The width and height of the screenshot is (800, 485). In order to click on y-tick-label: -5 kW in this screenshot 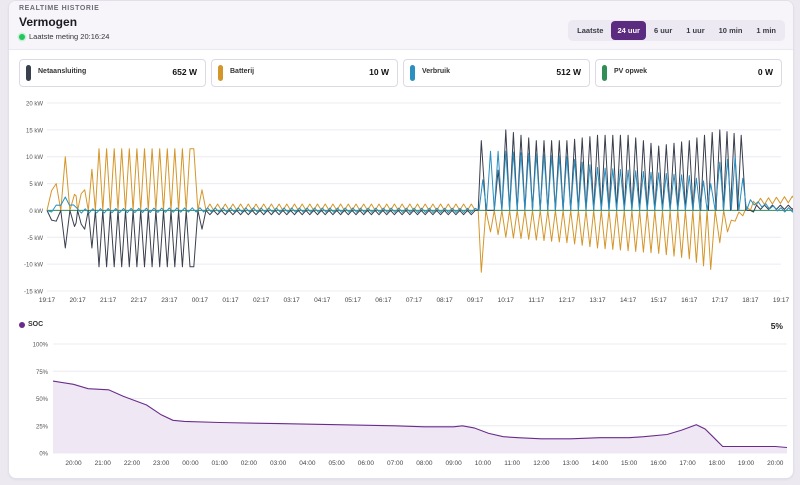, I will do `click(35, 239)`.